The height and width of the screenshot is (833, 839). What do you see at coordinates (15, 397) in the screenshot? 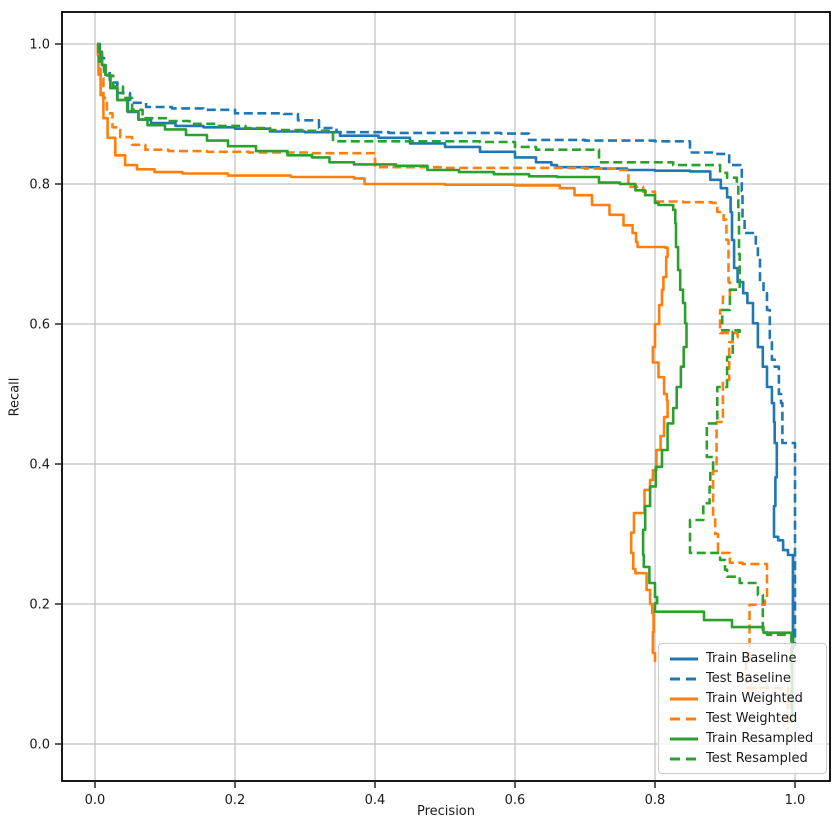
I see `y-axis-label: Recall` at bounding box center [15, 397].